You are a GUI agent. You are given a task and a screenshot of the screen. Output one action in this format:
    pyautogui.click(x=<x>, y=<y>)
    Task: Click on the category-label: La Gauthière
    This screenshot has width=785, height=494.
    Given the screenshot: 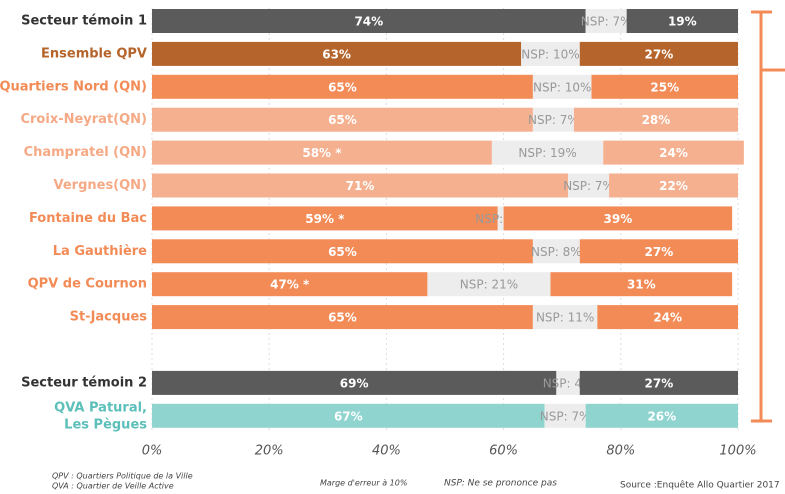 What is the action you would take?
    pyautogui.click(x=100, y=251)
    